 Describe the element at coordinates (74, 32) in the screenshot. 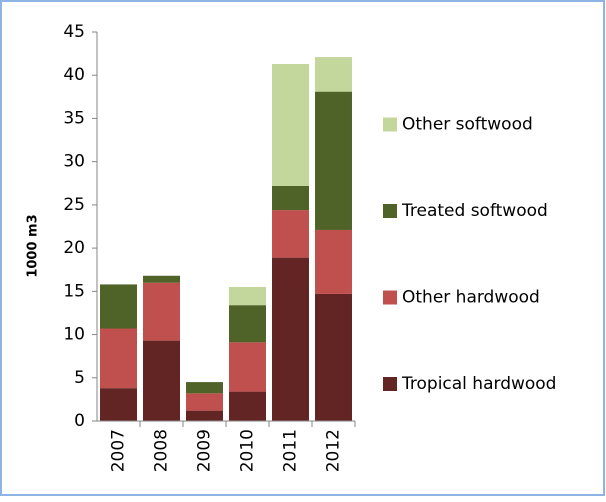

I see `y-tick-label: 45` at that location.